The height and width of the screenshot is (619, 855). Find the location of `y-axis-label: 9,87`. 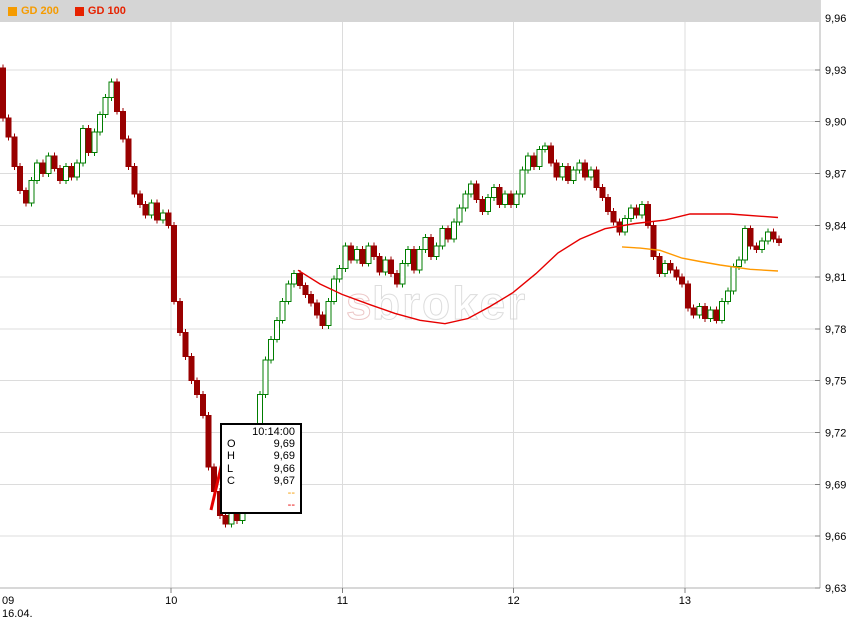

y-axis-label: 9,87 is located at coordinates (835, 174).